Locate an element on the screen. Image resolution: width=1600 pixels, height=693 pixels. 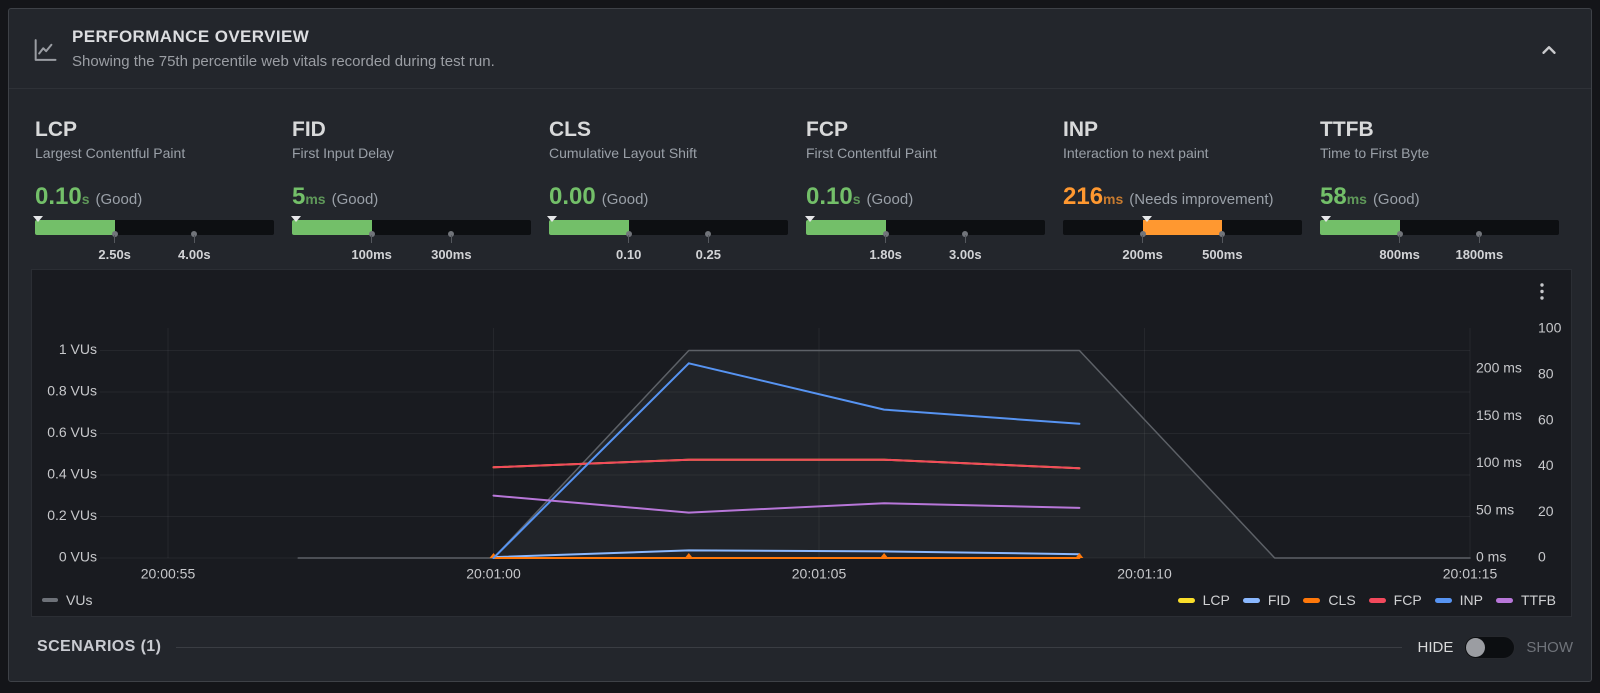
gauge-tick-label: 0.25 is located at coordinates (708, 254).